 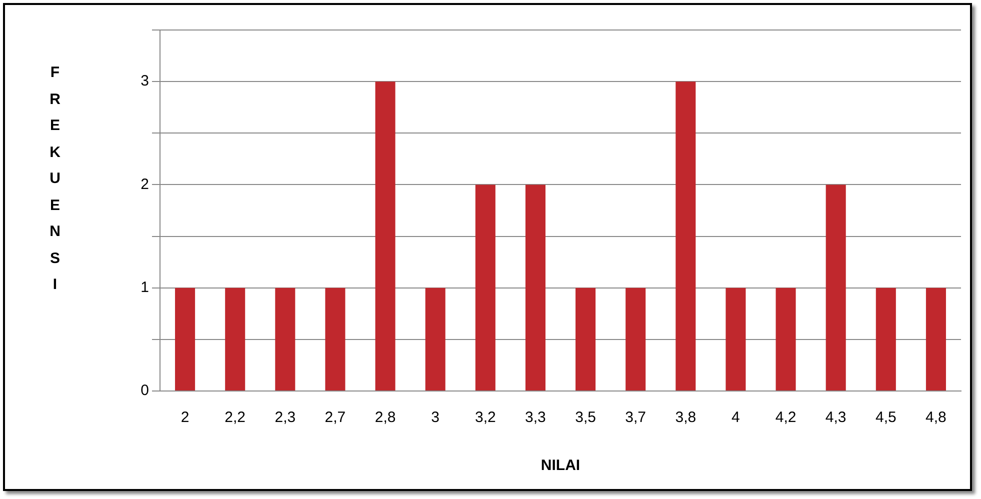 I want to click on x-tick-label: 4,3, so click(x=835, y=417).